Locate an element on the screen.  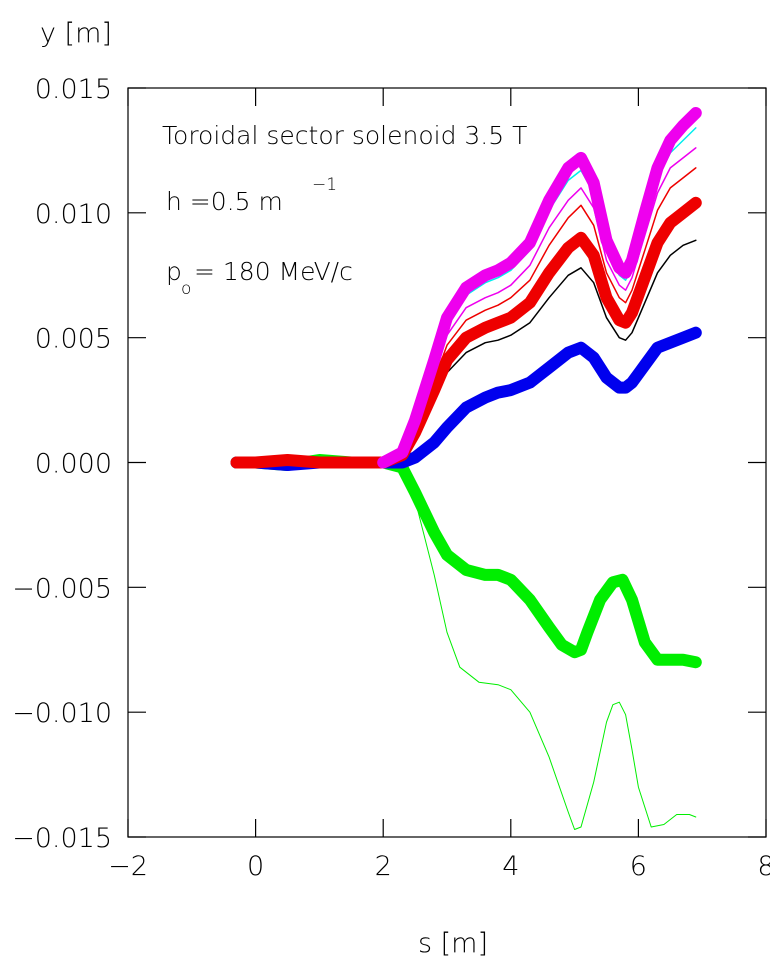
x-tick-label: 6 is located at coordinates (638, 866).